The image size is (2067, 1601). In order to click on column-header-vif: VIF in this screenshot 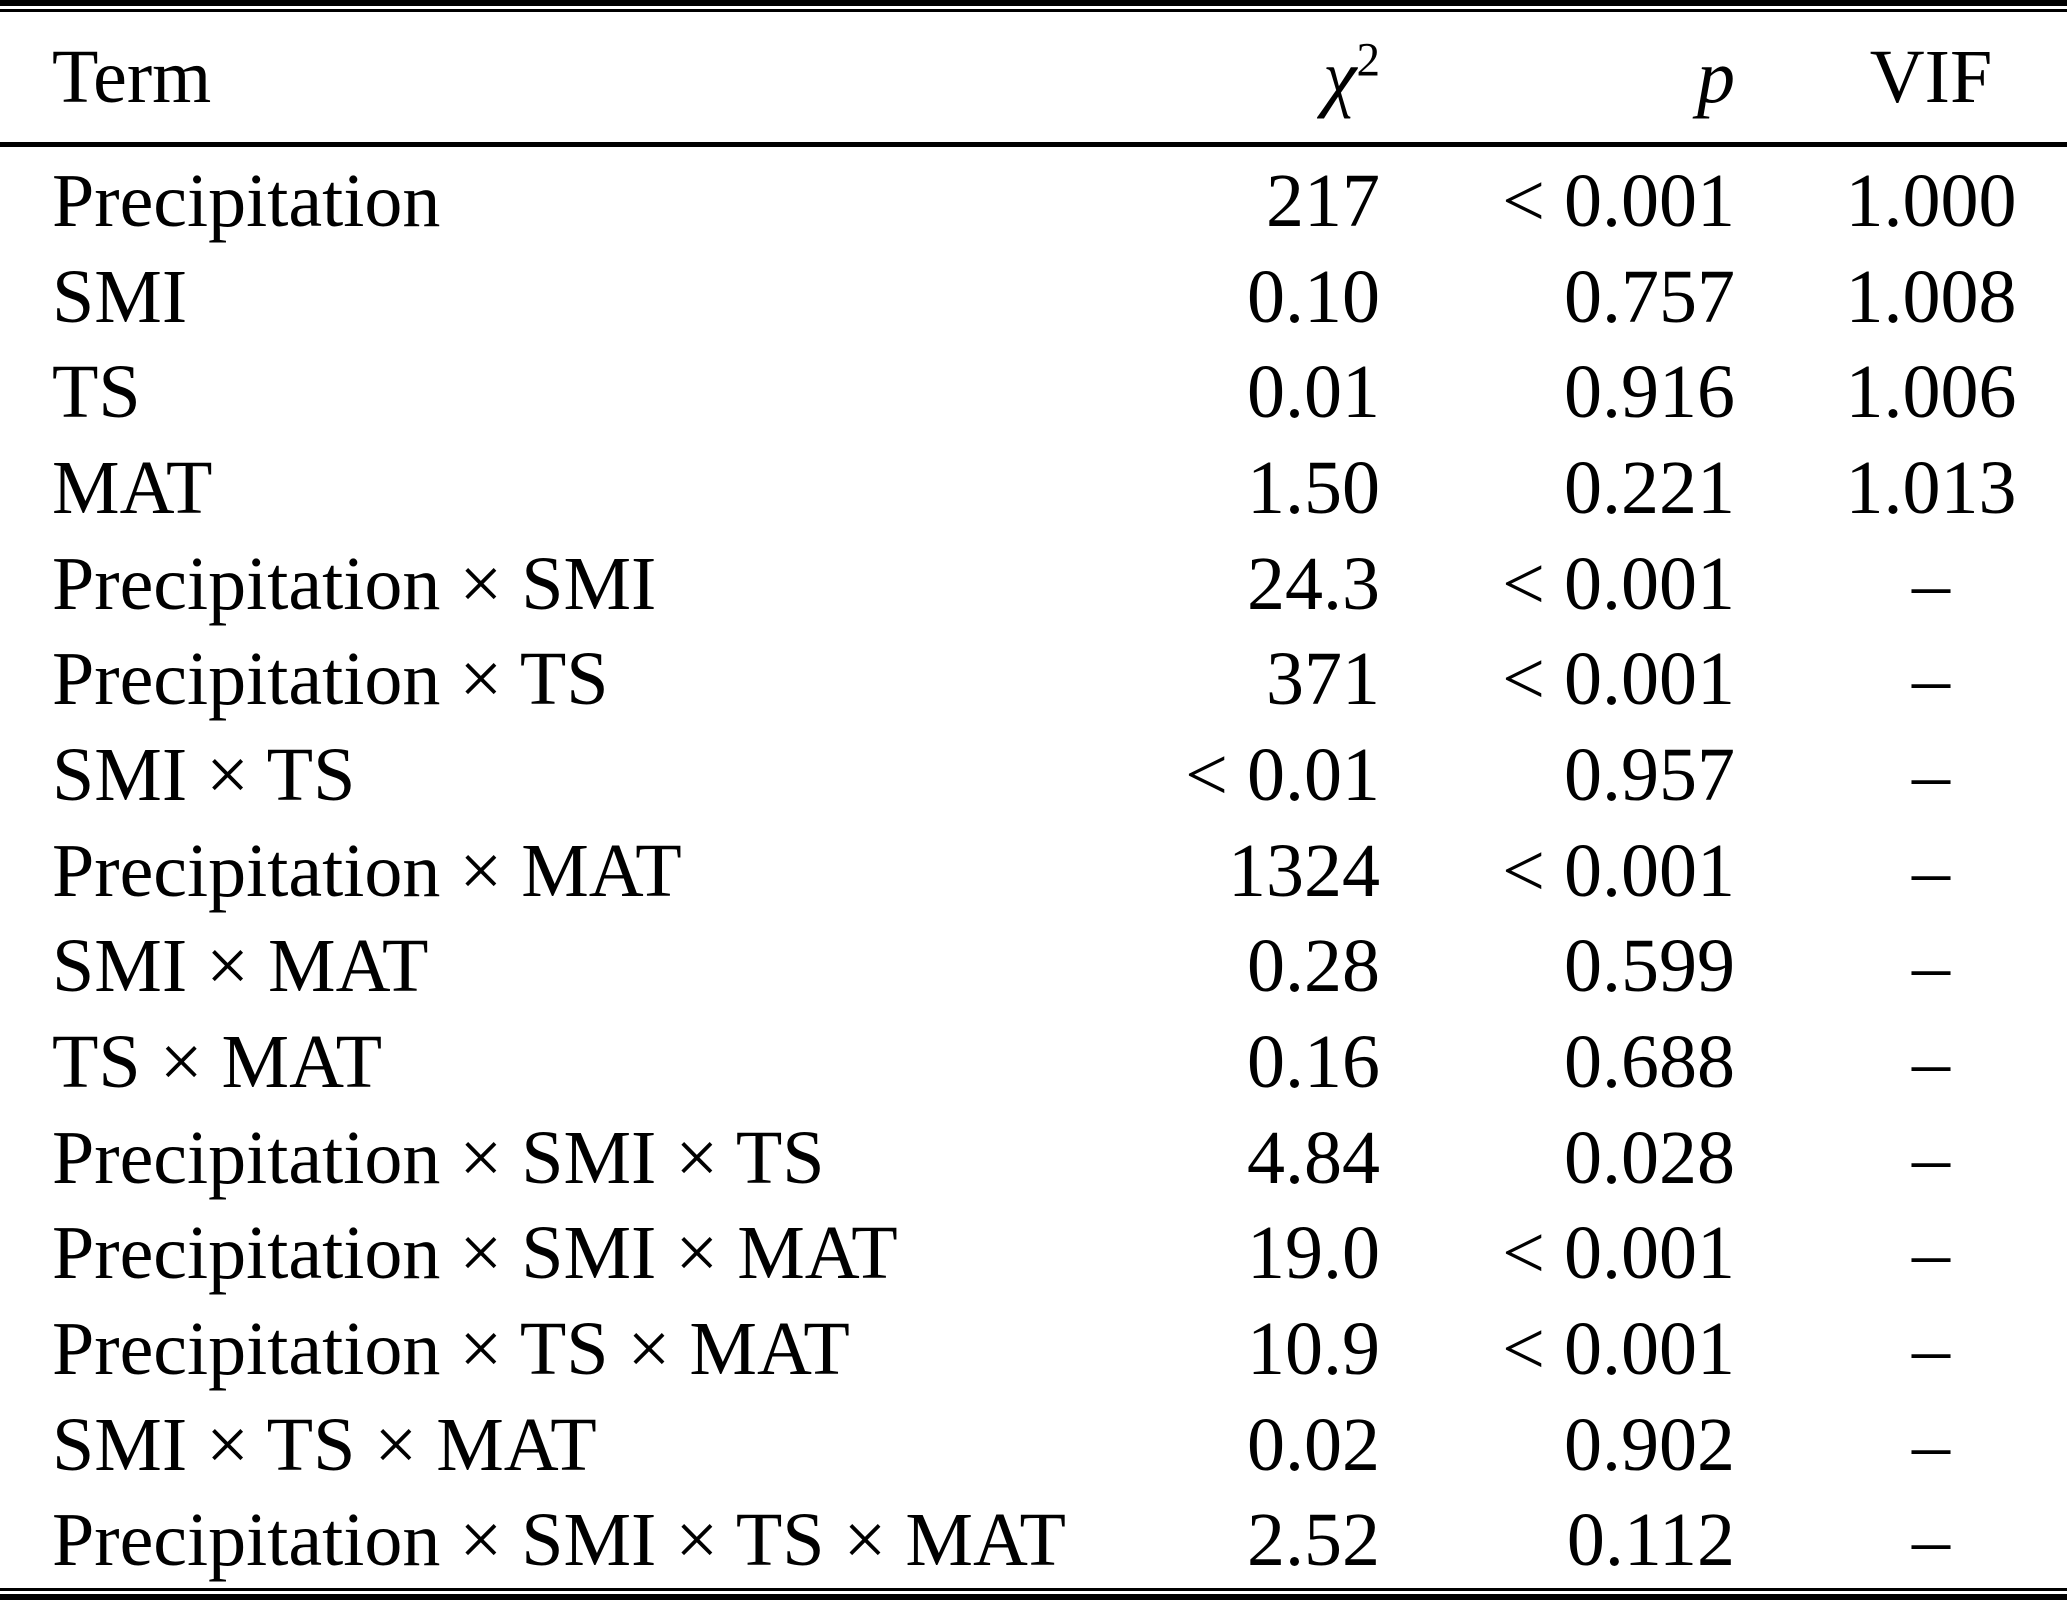, I will do `click(1901, 79)`.